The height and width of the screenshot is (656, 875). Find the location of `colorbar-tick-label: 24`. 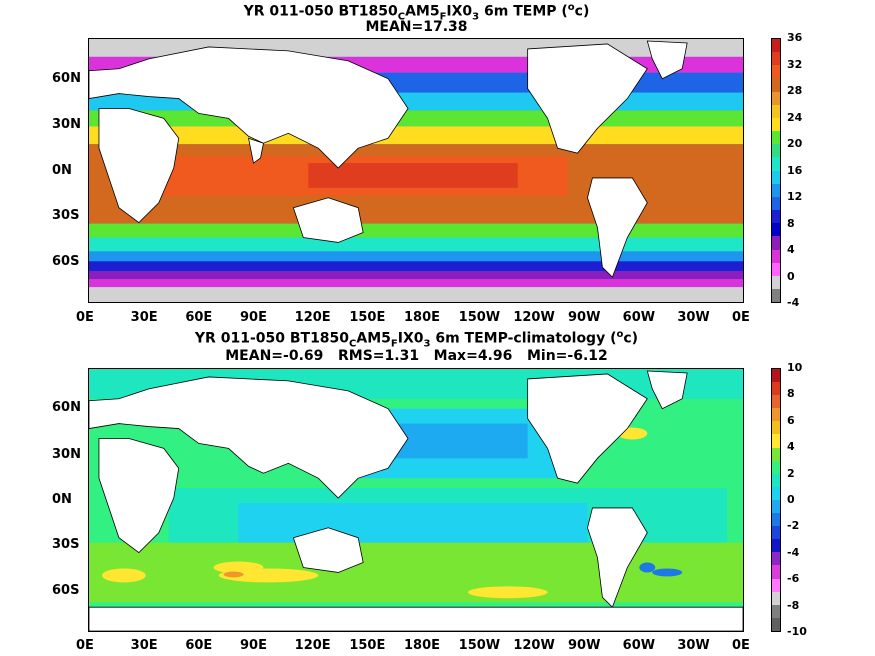

colorbar-tick-label: 24 is located at coordinates (795, 117).